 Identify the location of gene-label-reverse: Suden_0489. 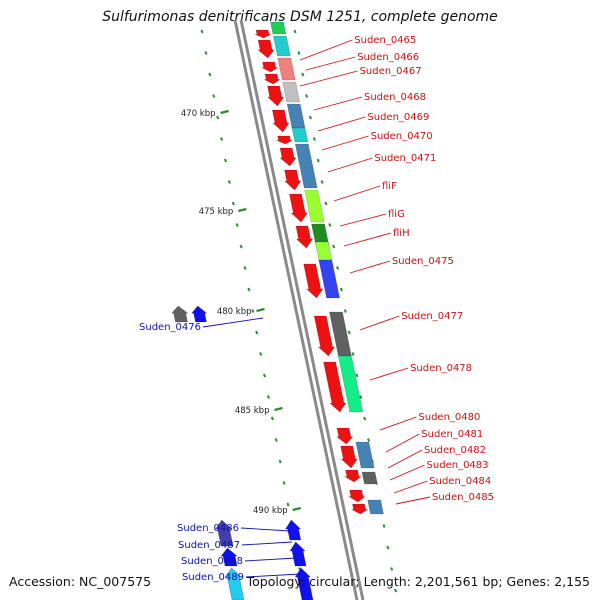
(213, 577).